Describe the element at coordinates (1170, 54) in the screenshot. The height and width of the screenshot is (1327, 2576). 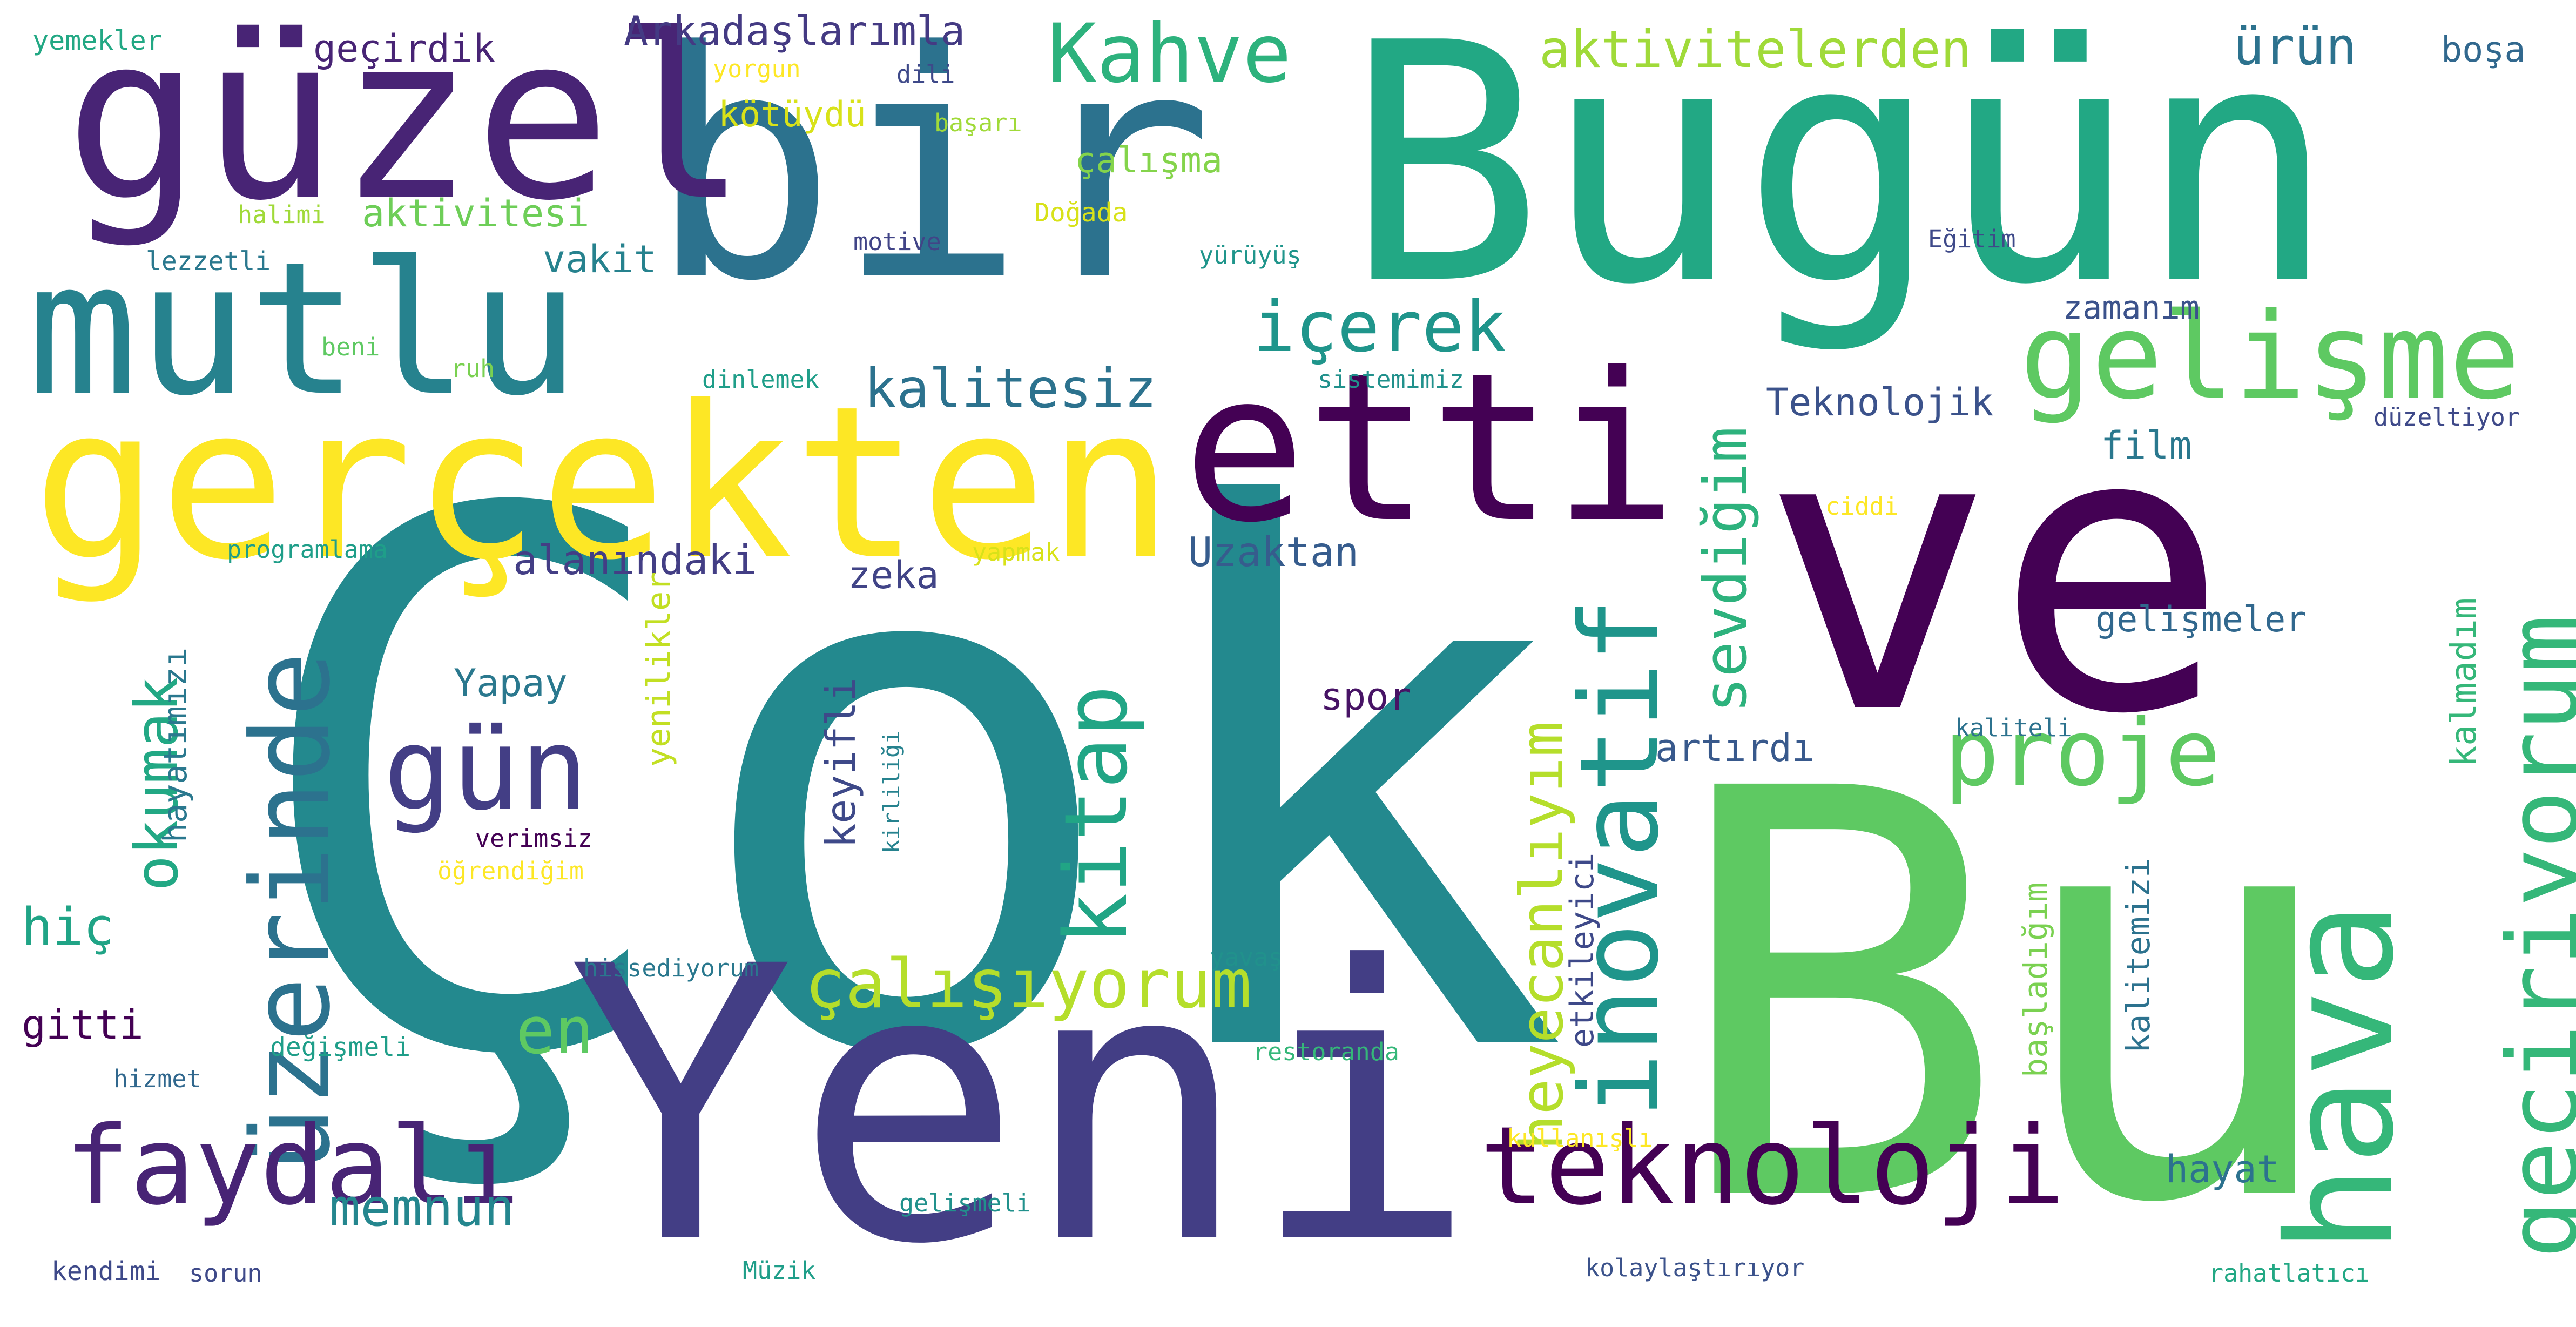
I see `word-kahve: Kahve` at that location.